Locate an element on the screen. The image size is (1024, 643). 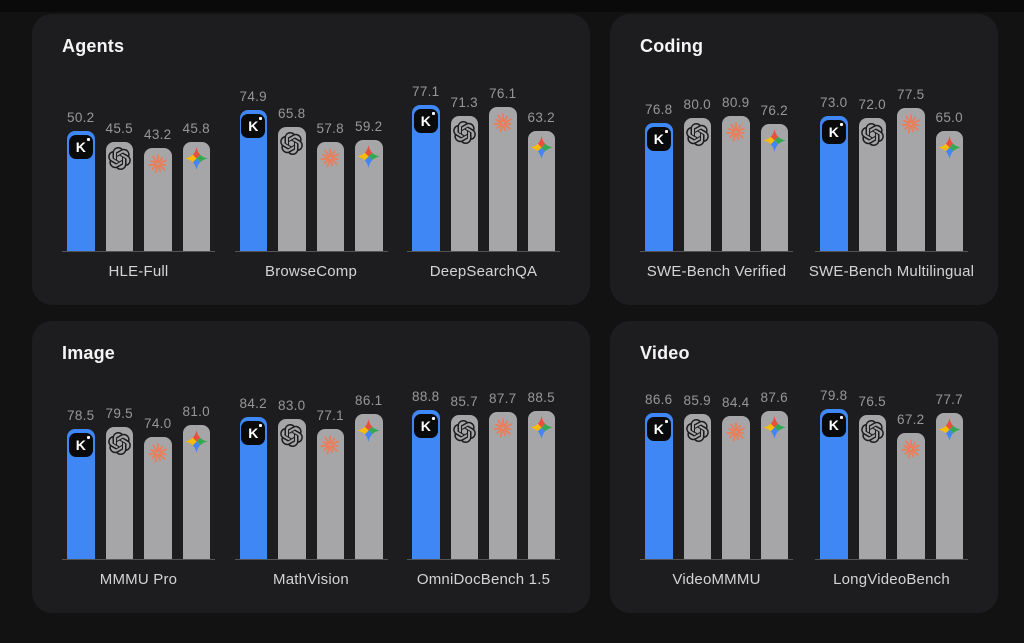
benchmark-label: MathVision is located at coordinates (311, 579).